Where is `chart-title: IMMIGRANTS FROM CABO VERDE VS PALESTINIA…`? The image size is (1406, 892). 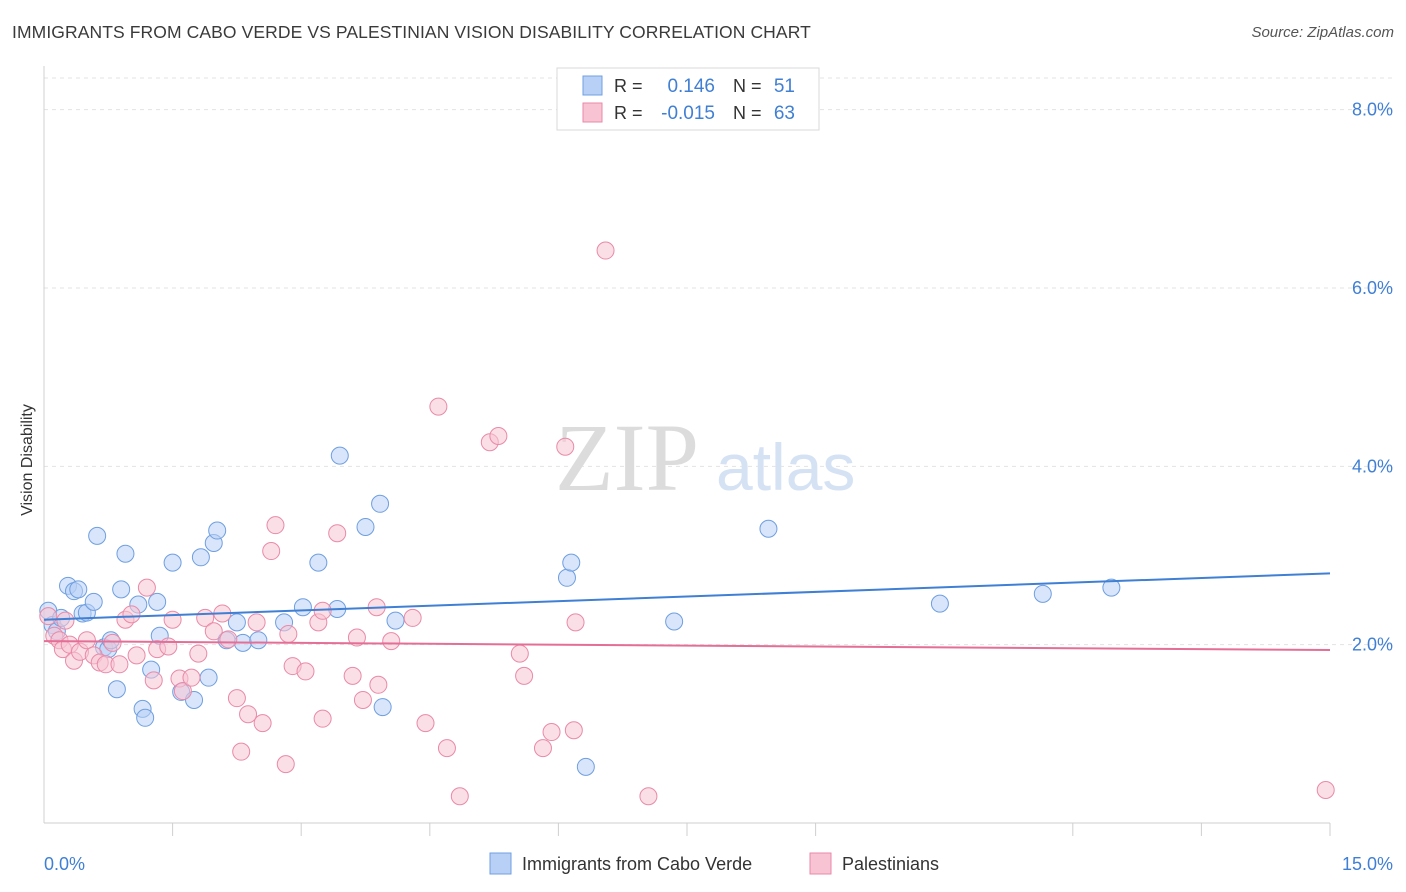
chart-title: IMMIGRANTS FROM CABO VERDE VS PALESTINIA… is located at coordinates (411, 32).